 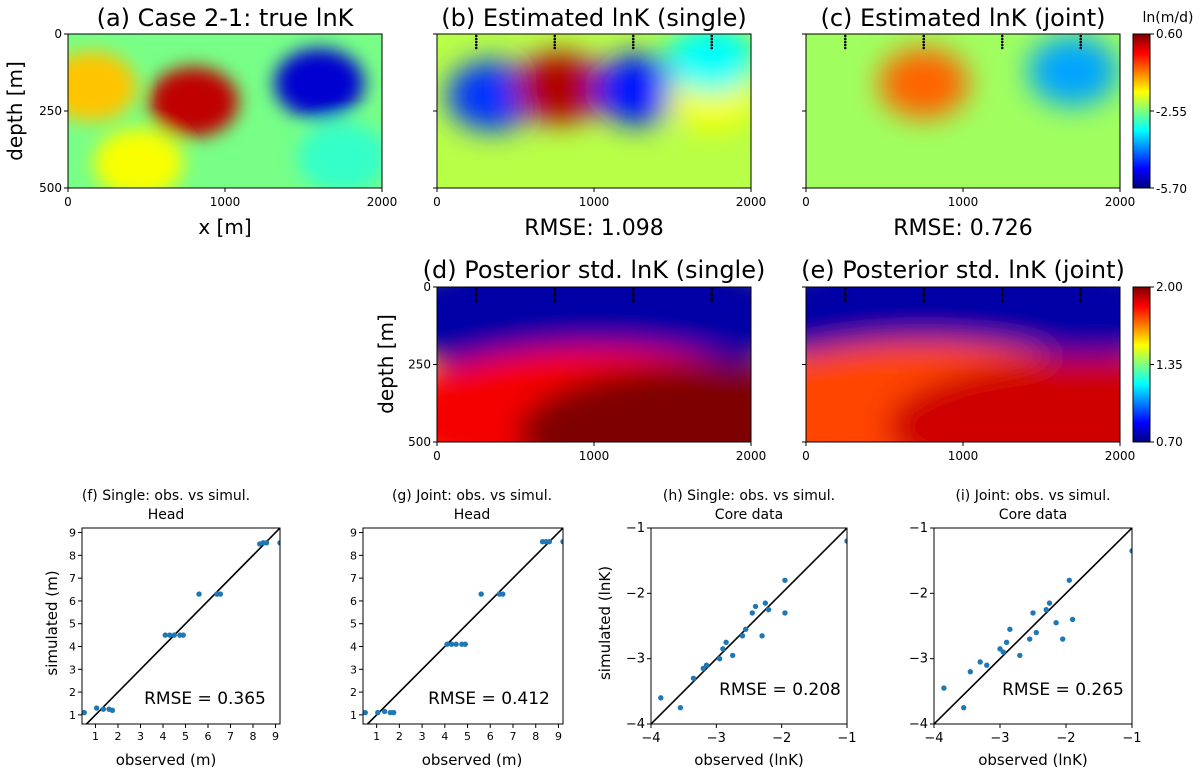 What do you see at coordinates (353, 692) in the screenshot?
I see `panel-g-ytick-label: 2` at bounding box center [353, 692].